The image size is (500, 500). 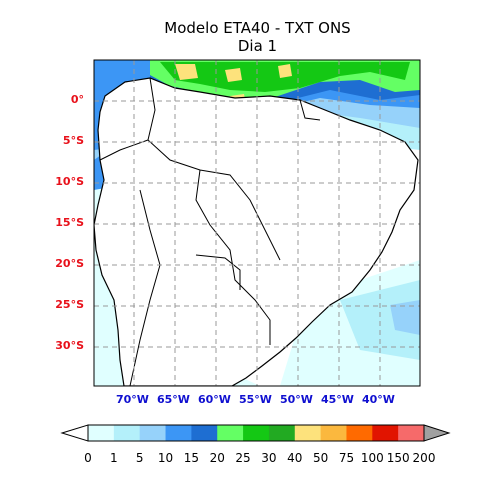 I want to click on map-subtitle: Dia 1, so click(x=257, y=46).